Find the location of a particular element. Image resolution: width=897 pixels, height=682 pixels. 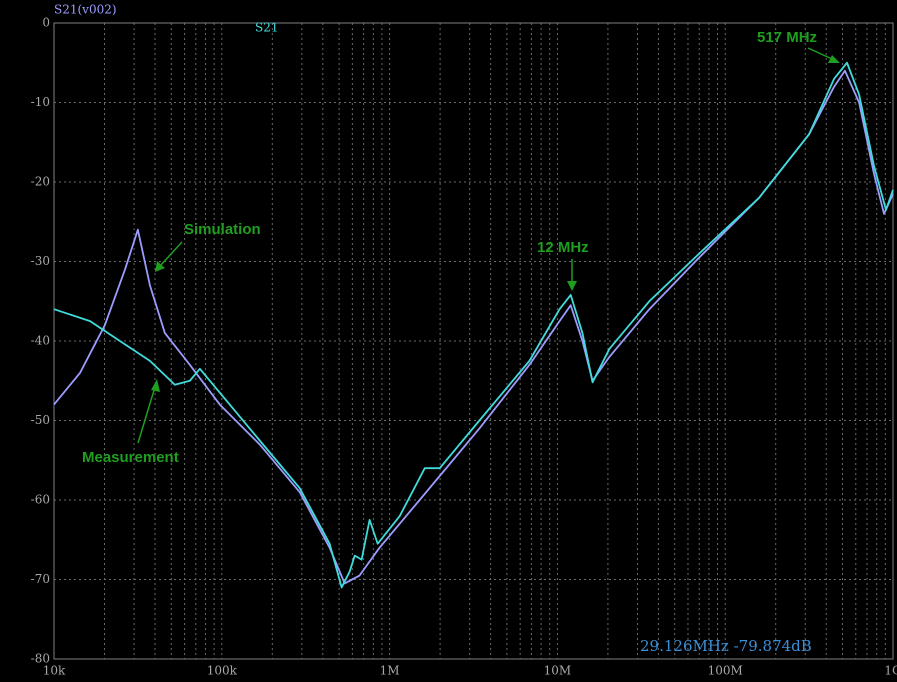

y-tick-label: -50 is located at coordinates (40, 420).